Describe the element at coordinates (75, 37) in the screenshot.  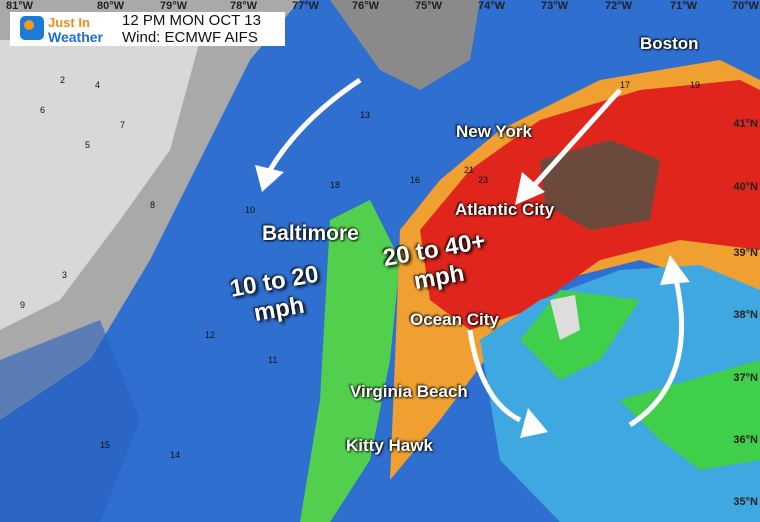
I see `logo-text-bottom: Weather` at that location.